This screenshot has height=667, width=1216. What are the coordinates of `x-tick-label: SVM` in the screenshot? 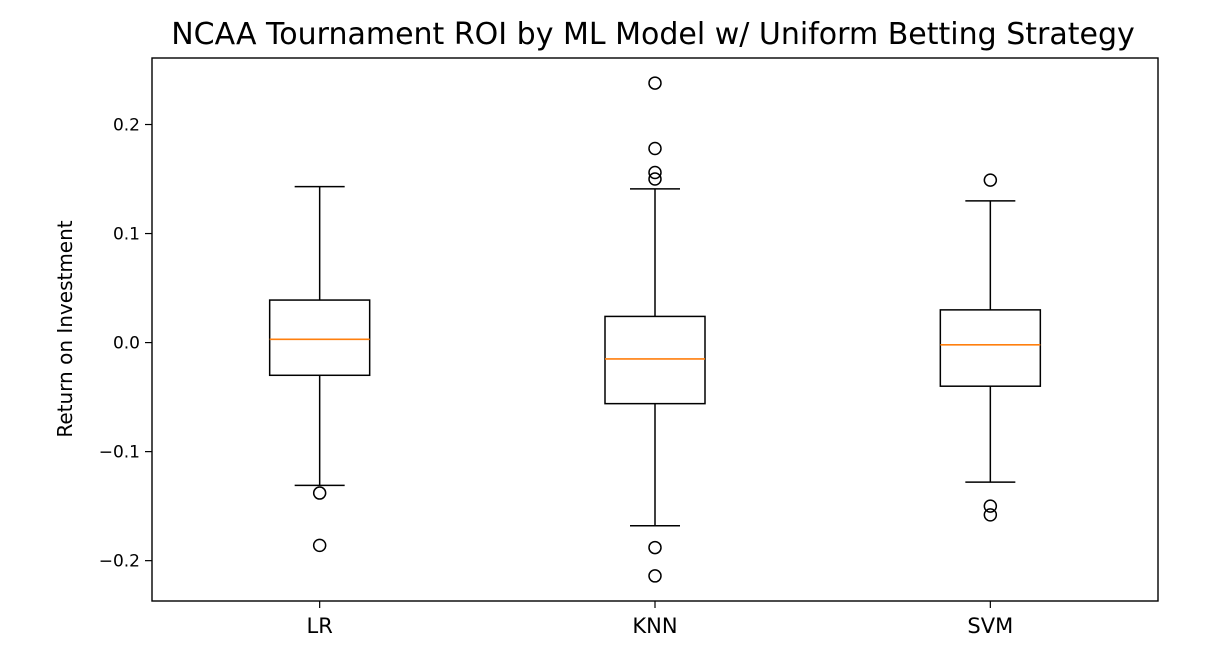 It's located at (990, 626).